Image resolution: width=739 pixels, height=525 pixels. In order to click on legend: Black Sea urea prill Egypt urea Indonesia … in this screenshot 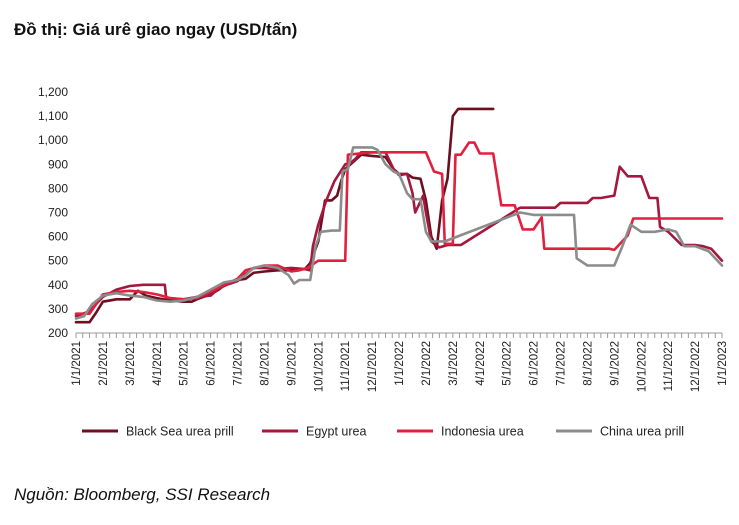, I will do `click(383, 432)`.